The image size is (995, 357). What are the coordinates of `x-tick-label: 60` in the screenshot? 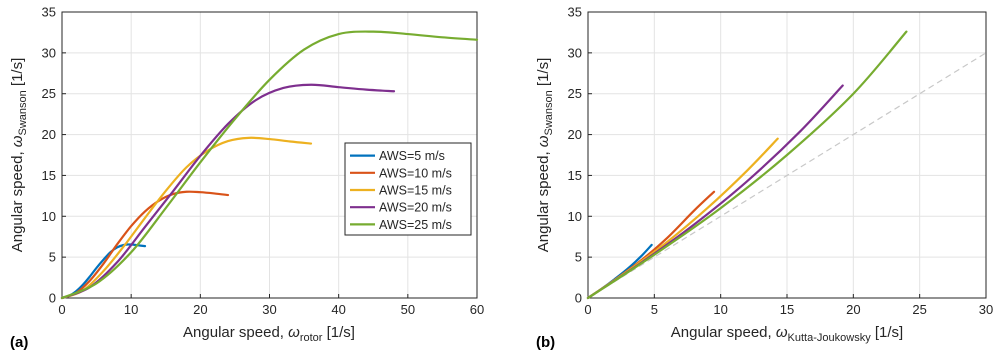 It's located at (477, 309).